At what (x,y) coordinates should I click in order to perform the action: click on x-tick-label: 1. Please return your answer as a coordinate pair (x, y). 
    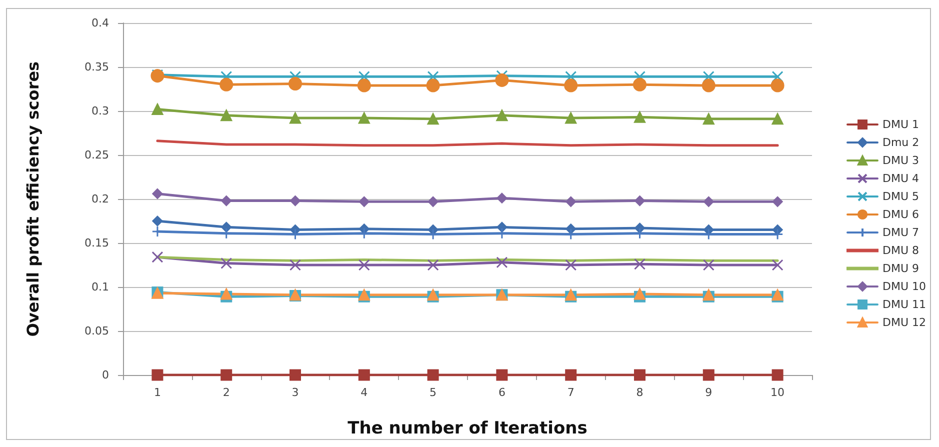
    Looking at the image, I should click on (157, 392).